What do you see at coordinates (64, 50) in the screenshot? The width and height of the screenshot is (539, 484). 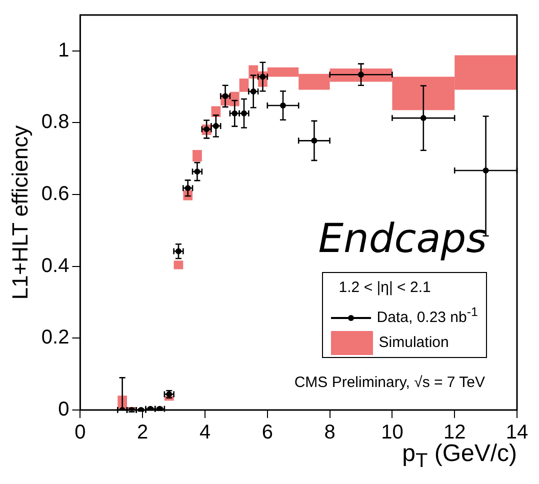 I see `y-tick-label: 1` at bounding box center [64, 50].